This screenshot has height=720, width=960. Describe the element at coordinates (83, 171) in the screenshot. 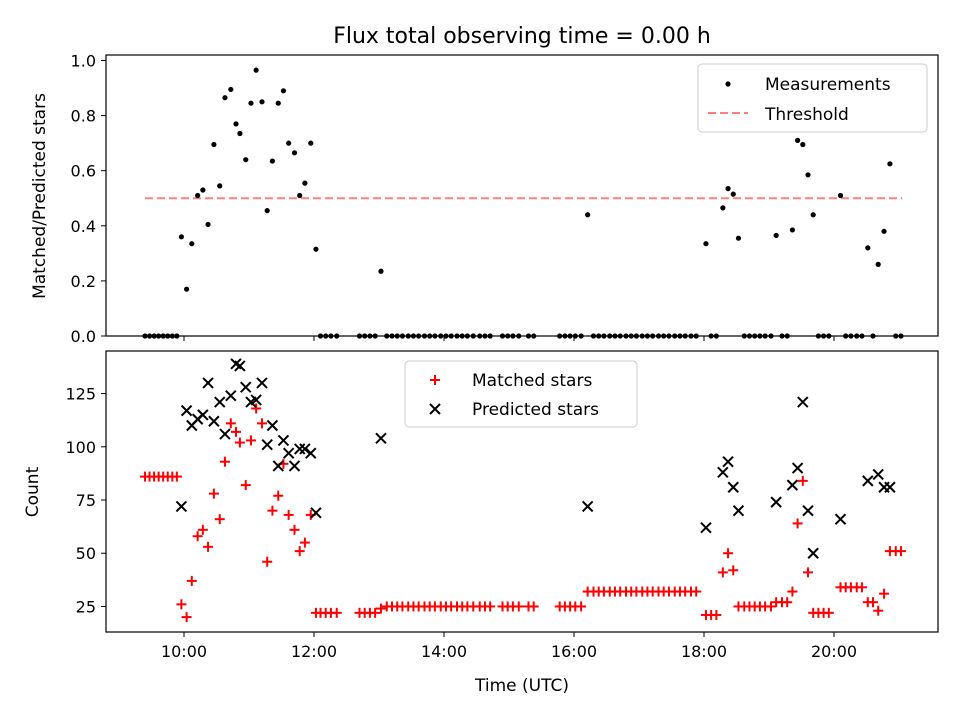

I see `ratio-y-tick-label: 0.6` at that location.